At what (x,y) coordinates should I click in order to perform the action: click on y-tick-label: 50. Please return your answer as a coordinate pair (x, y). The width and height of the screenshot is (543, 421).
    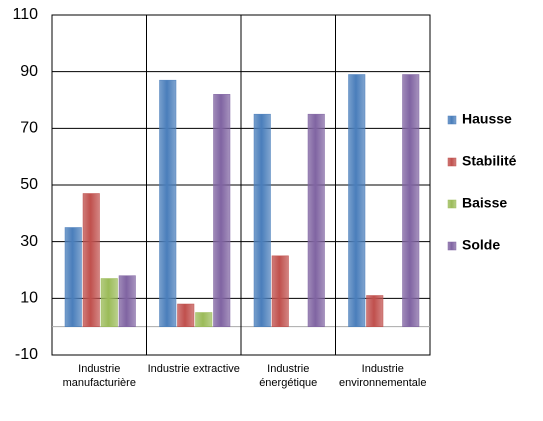
    Looking at the image, I should click on (29, 184).